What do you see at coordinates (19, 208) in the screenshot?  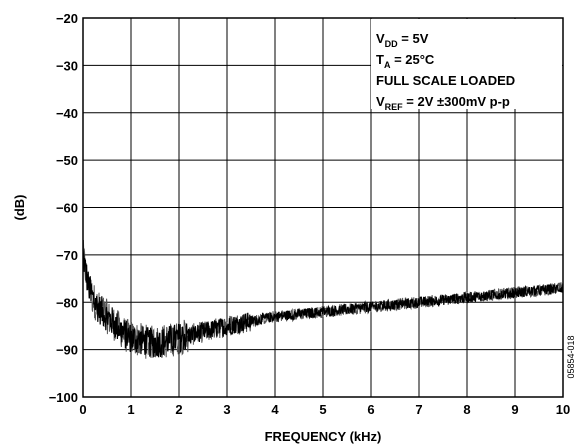 I see `y-axis-title: (dB)` at bounding box center [19, 208].